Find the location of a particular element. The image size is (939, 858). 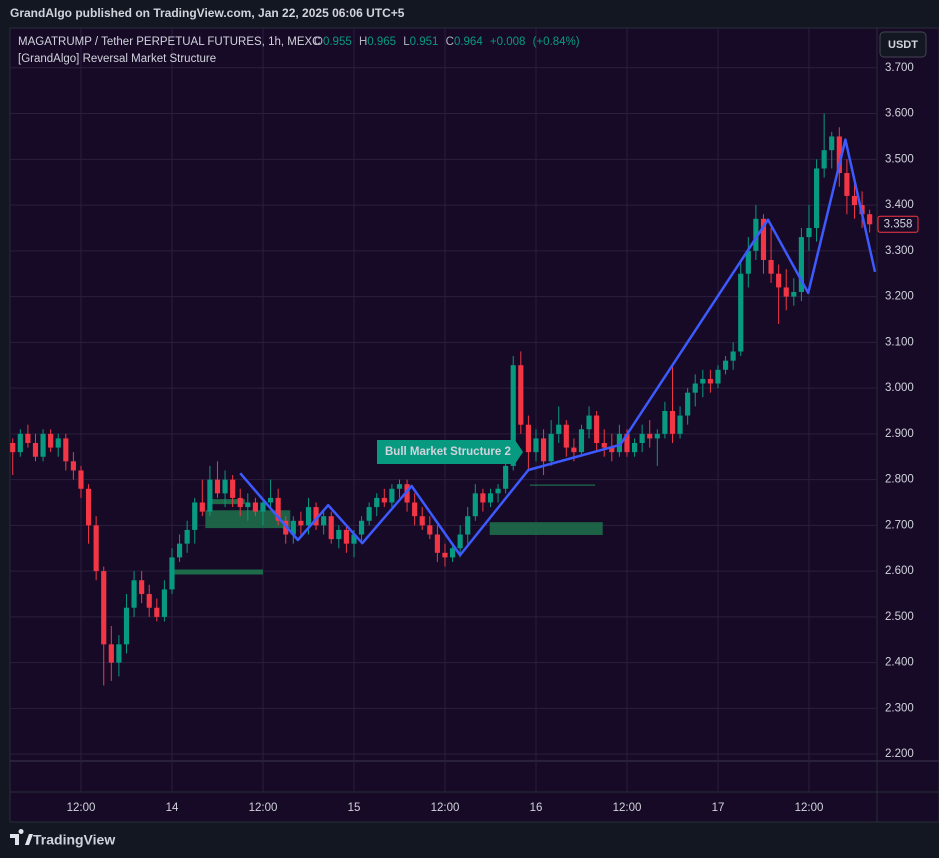

y-tick-label: 2.500 is located at coordinates (899, 617).